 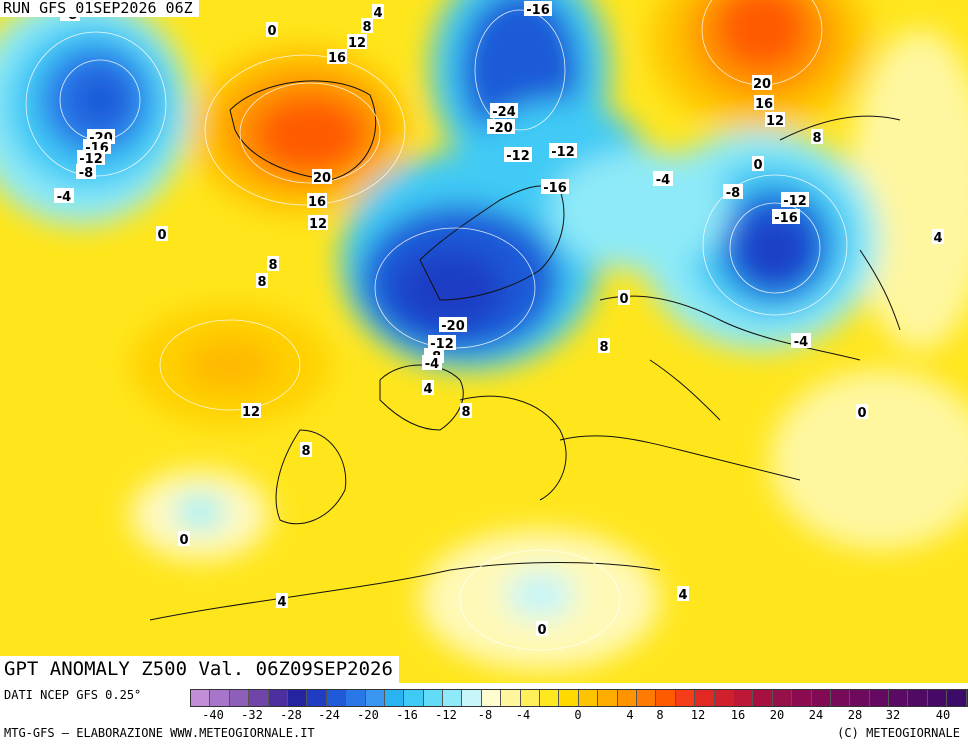 What do you see at coordinates (630, 715) in the screenshot?
I see `color-scale-tick: 4` at bounding box center [630, 715].